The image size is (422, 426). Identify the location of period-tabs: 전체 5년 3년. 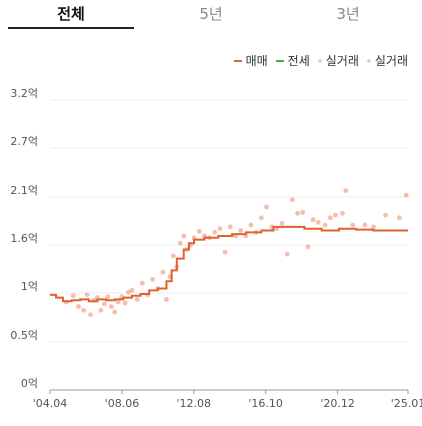
(211, 15).